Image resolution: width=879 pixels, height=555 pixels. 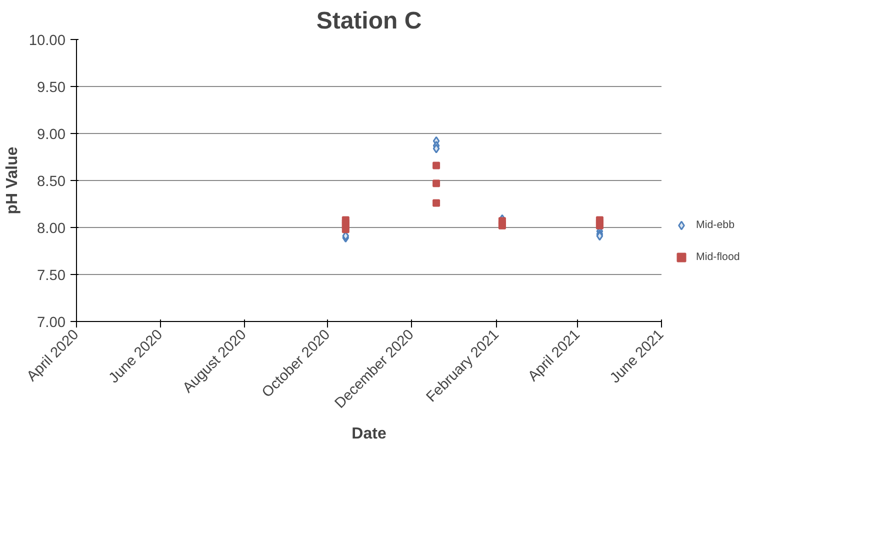 What do you see at coordinates (51, 229) in the screenshot?
I see `y-tick-label: 8.00` at bounding box center [51, 229].